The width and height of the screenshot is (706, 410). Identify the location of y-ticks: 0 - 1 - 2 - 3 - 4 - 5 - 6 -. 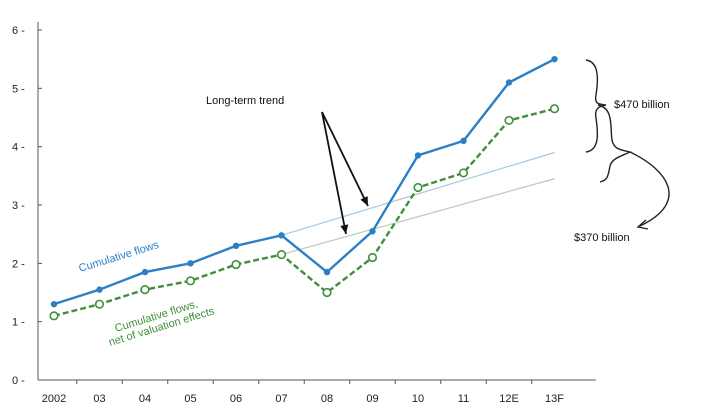
(27, 206).